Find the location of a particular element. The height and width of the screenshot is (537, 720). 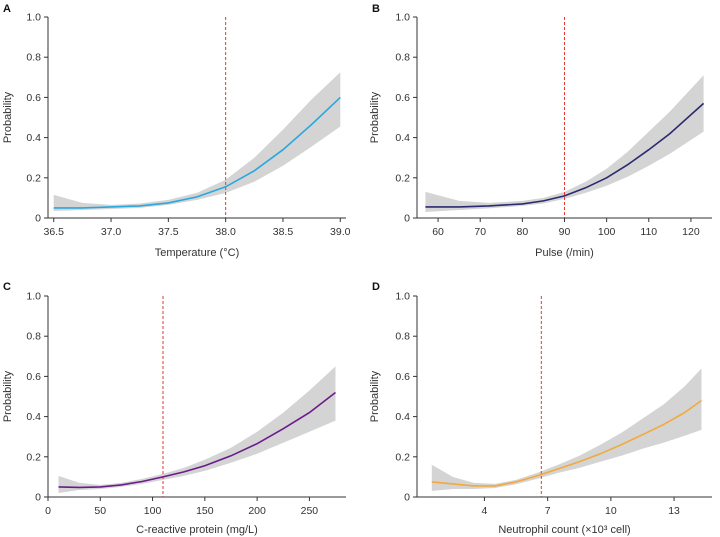

x-axis-title: Pulse (/min) is located at coordinates (564, 253).